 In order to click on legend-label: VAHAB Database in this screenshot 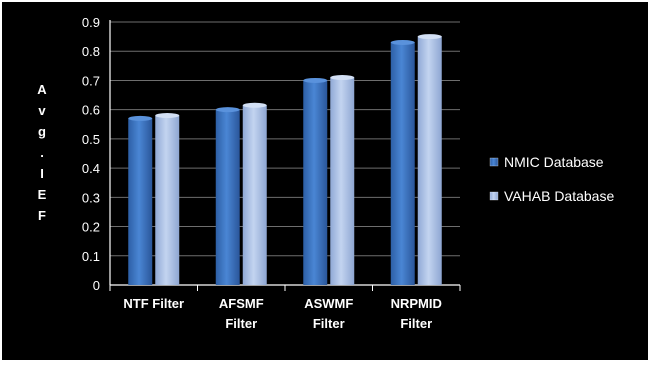, I will do `click(559, 196)`.